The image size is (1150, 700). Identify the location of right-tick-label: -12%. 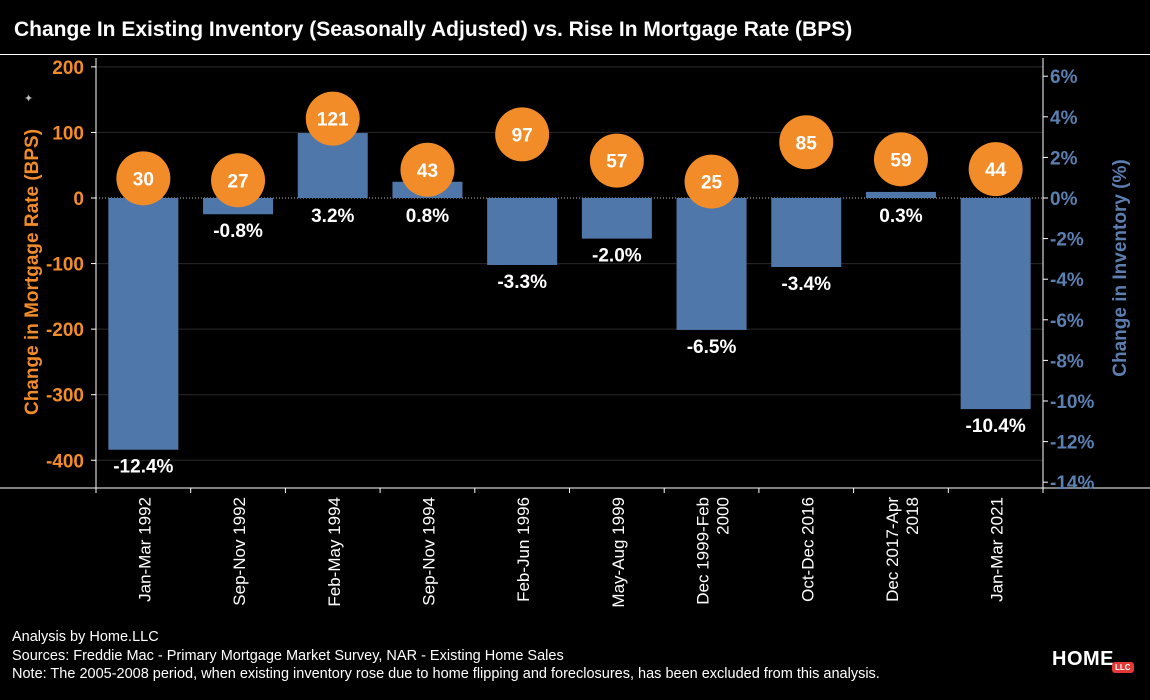
(1072, 443).